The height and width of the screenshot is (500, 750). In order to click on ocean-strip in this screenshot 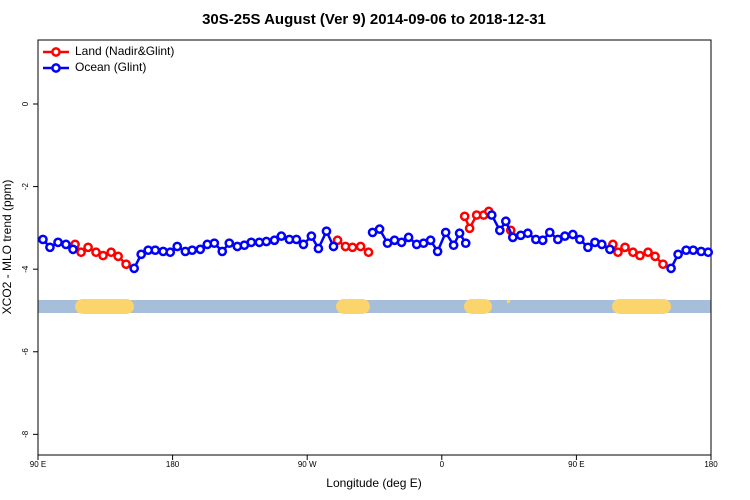, I will do `click(374, 306)`.